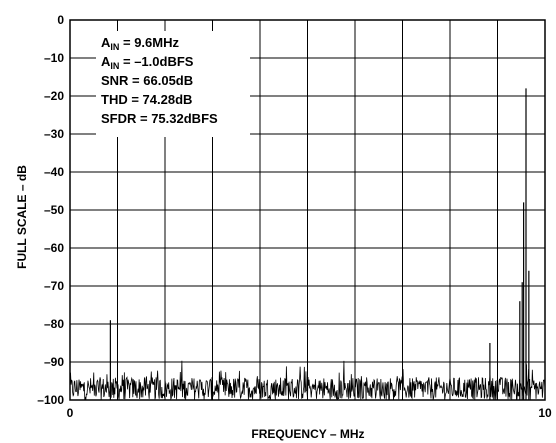 The image size is (556, 443). I want to click on annotation-line: SNR = 66.05dB, so click(147, 80).